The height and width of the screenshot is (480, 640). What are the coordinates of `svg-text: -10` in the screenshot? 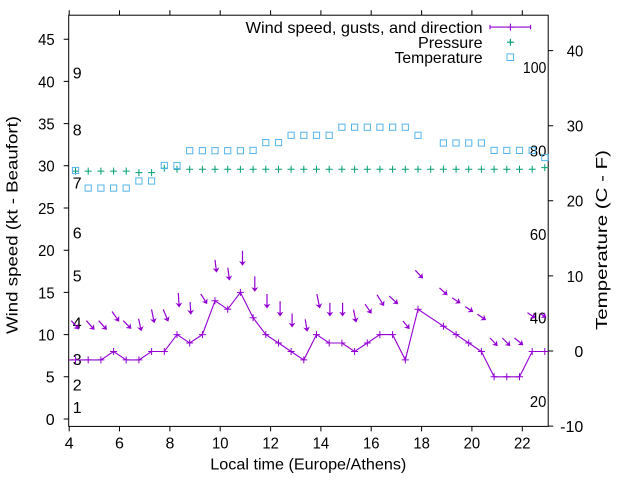 It's located at (571, 427).